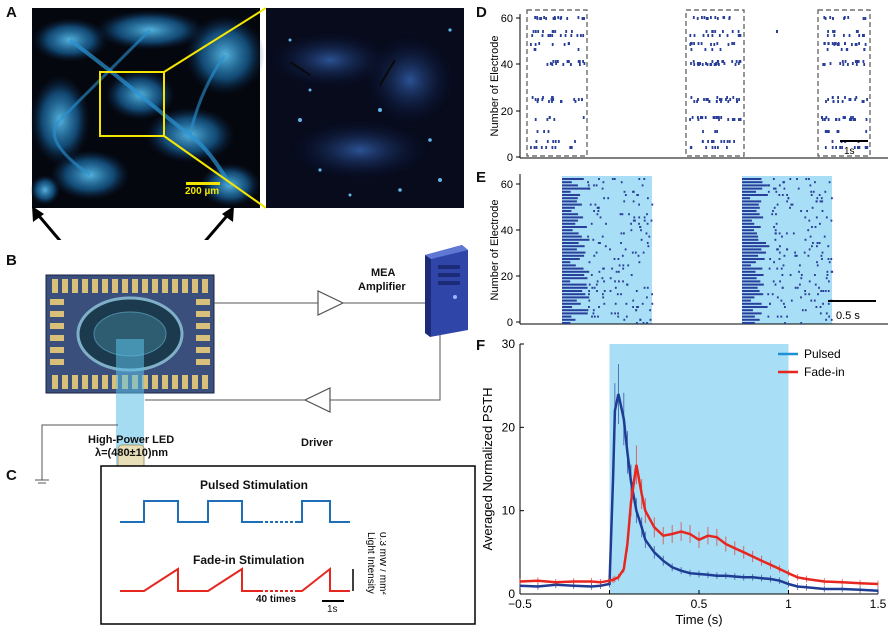  I want to click on f-series-line-pulsed, so click(699, 492).